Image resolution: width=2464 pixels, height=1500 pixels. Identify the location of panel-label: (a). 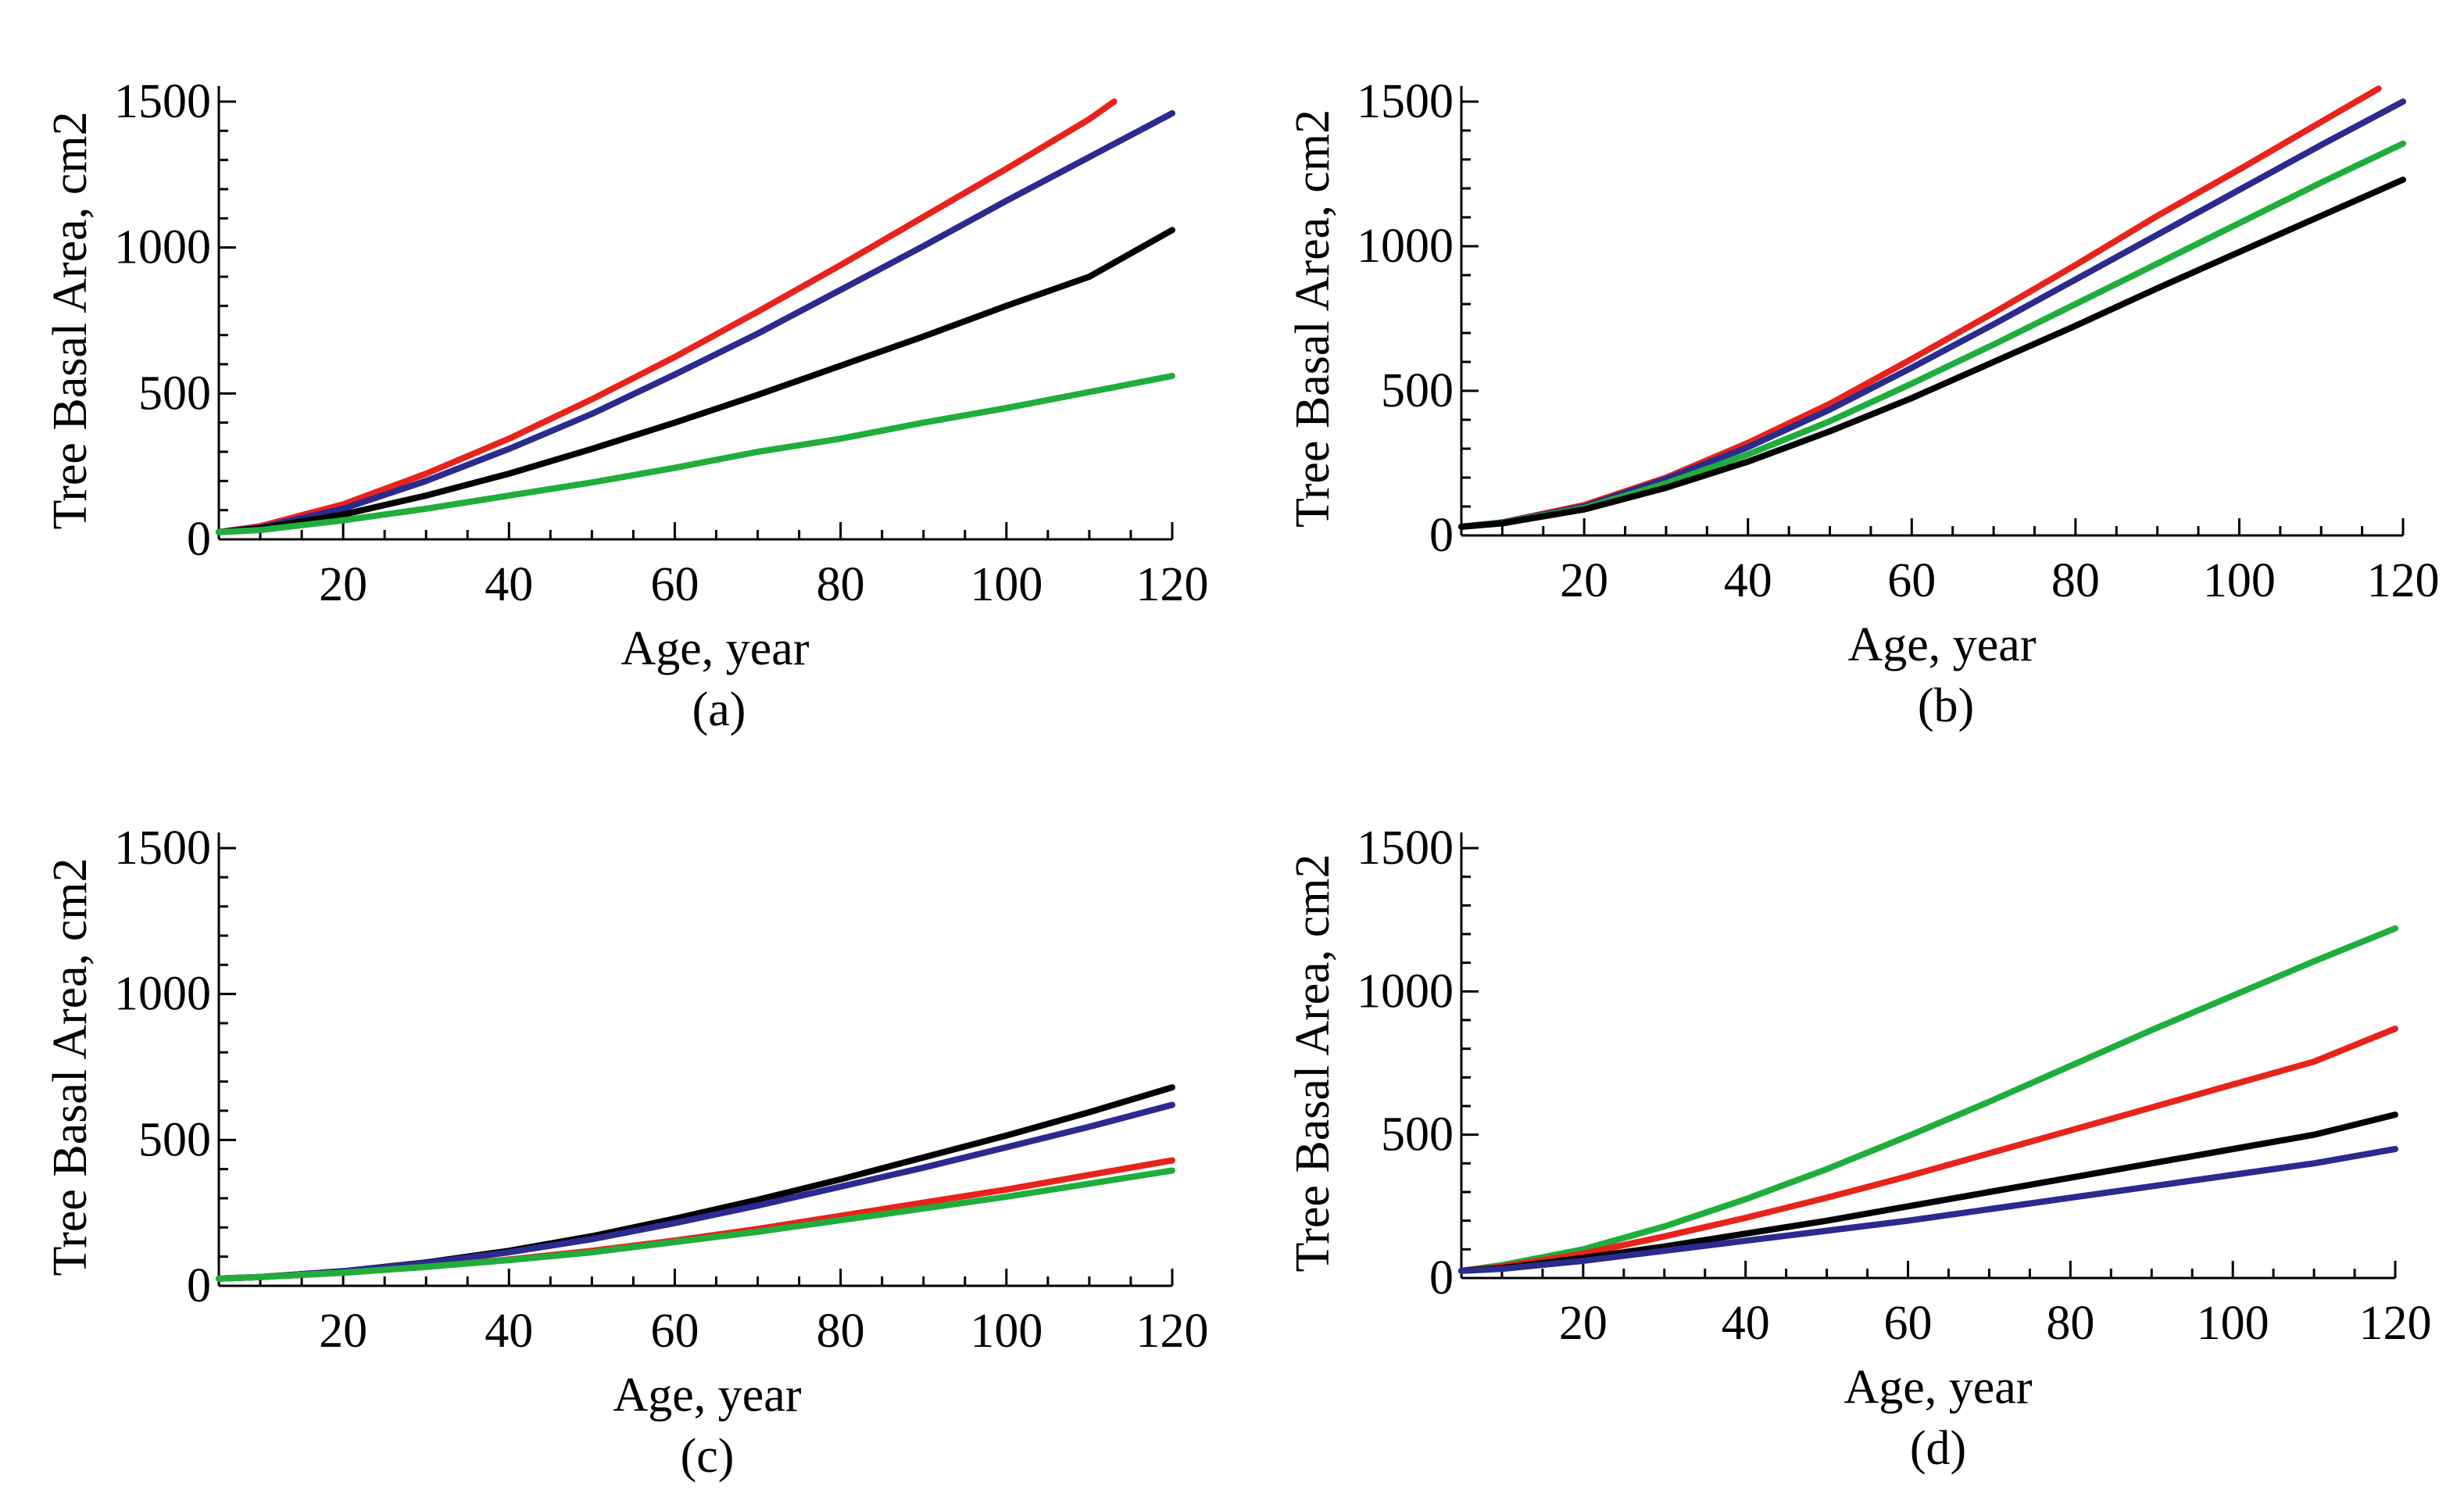
(719, 710).